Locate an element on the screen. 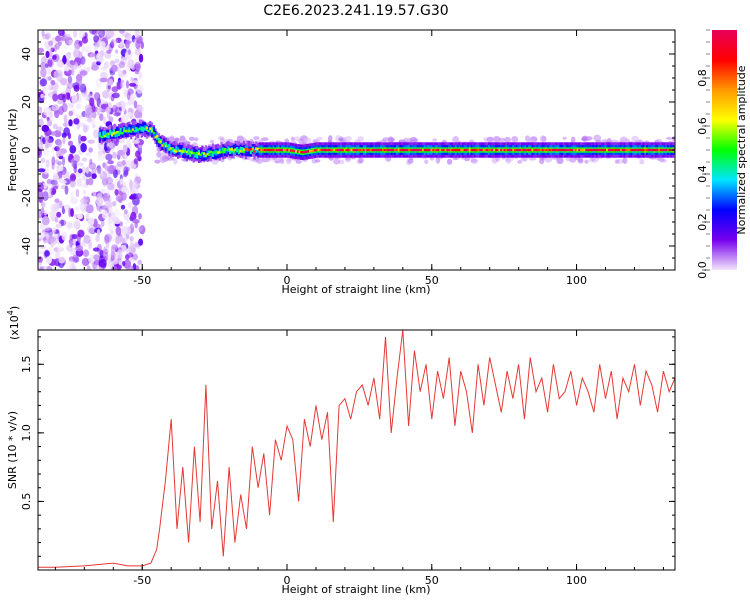  heatmap-y-axis-label: Frequency (Hz) is located at coordinates (12, 150).